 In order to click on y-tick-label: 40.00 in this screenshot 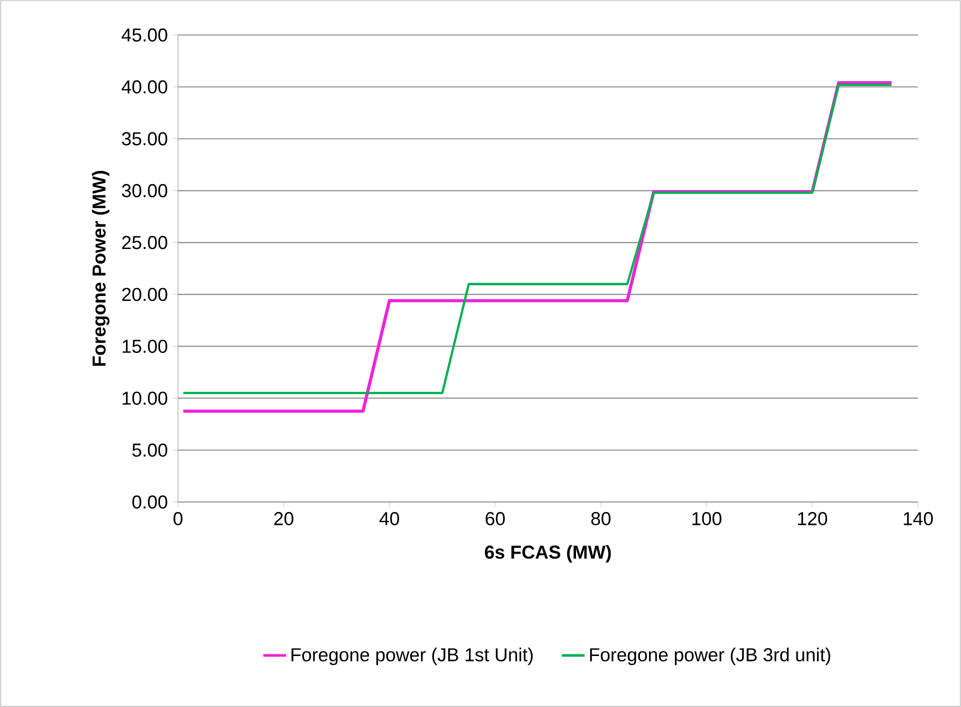, I will do `click(145, 87)`.